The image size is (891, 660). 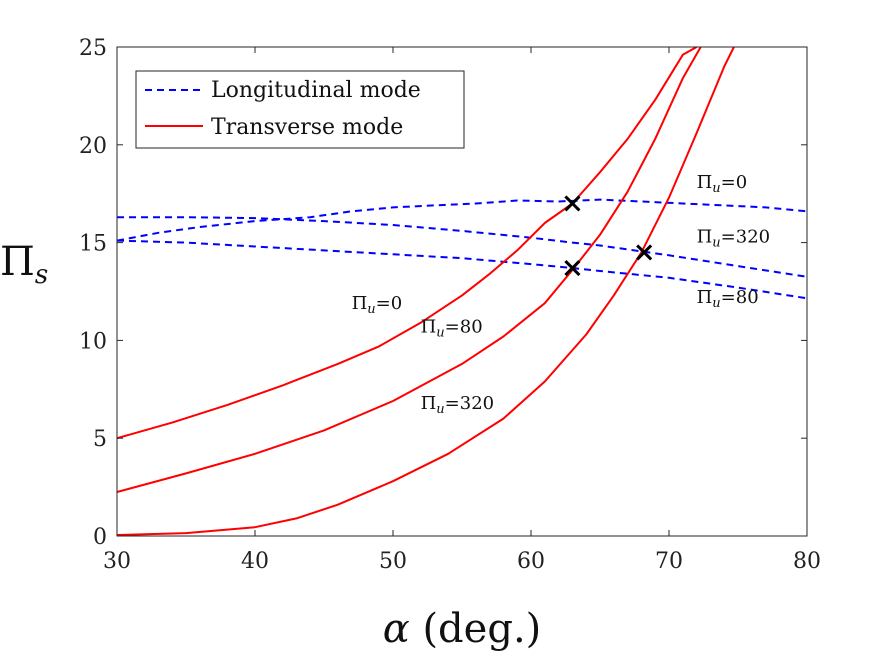 I want to click on curve-label-left-80: Πu=80, so click(x=452, y=329).